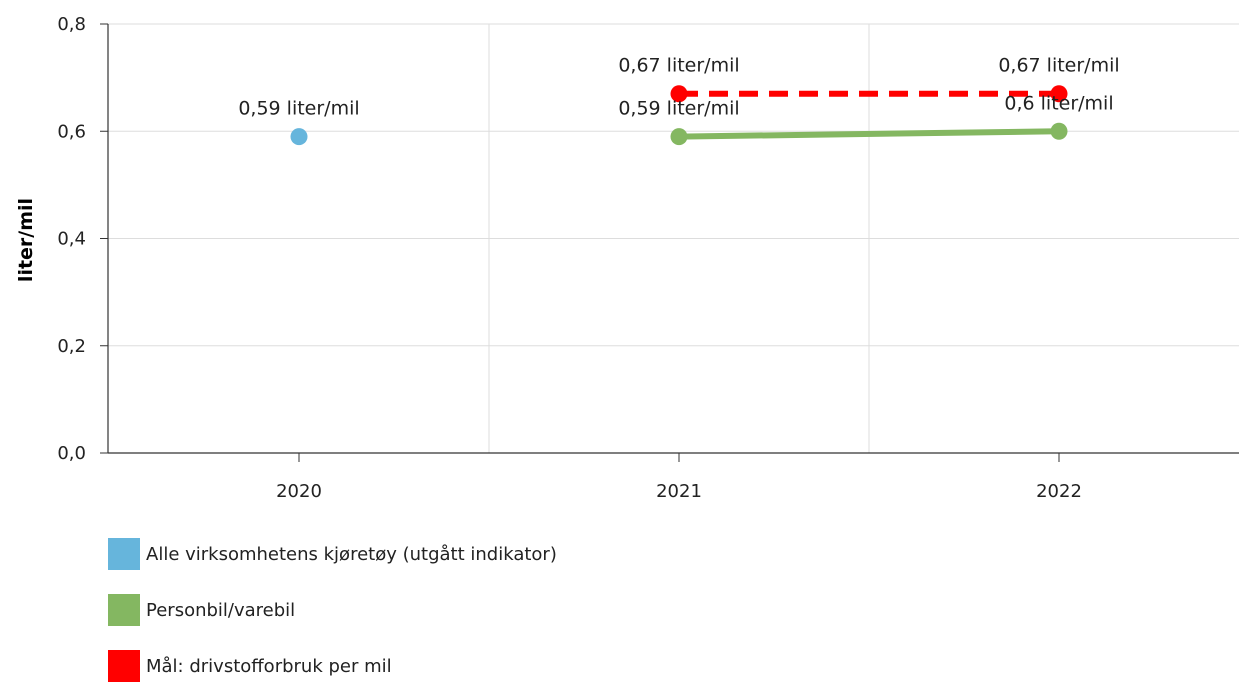 The width and height of the screenshot is (1239, 682). I want to click on legend-item-personbil-varebil: Personbil/varebil, so click(332, 610).